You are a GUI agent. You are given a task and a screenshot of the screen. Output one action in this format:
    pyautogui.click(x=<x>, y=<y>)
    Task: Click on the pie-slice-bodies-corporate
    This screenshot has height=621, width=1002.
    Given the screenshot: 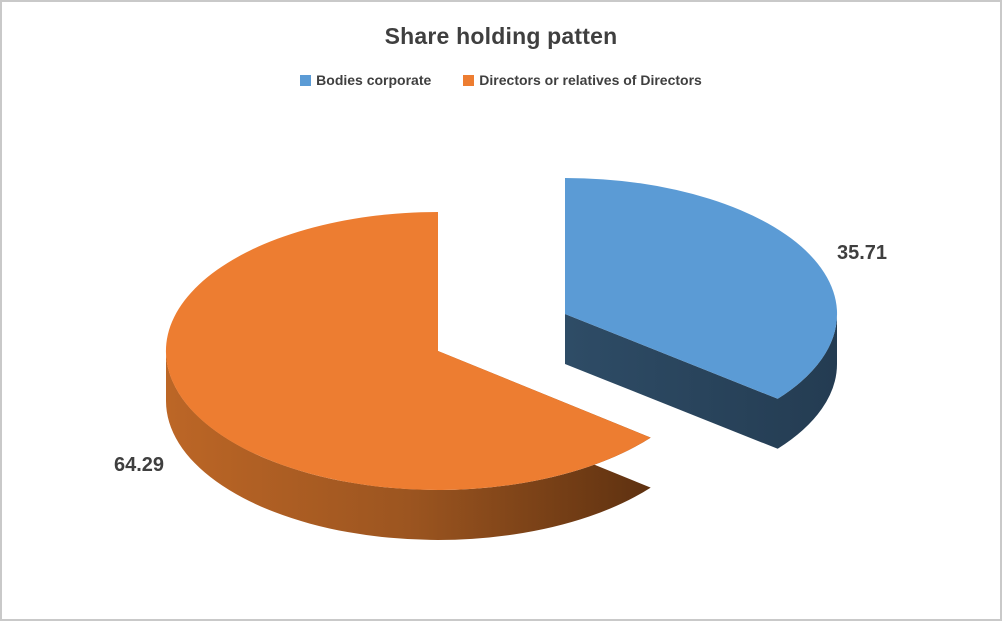 What is the action you would take?
    pyautogui.click(x=701, y=288)
    